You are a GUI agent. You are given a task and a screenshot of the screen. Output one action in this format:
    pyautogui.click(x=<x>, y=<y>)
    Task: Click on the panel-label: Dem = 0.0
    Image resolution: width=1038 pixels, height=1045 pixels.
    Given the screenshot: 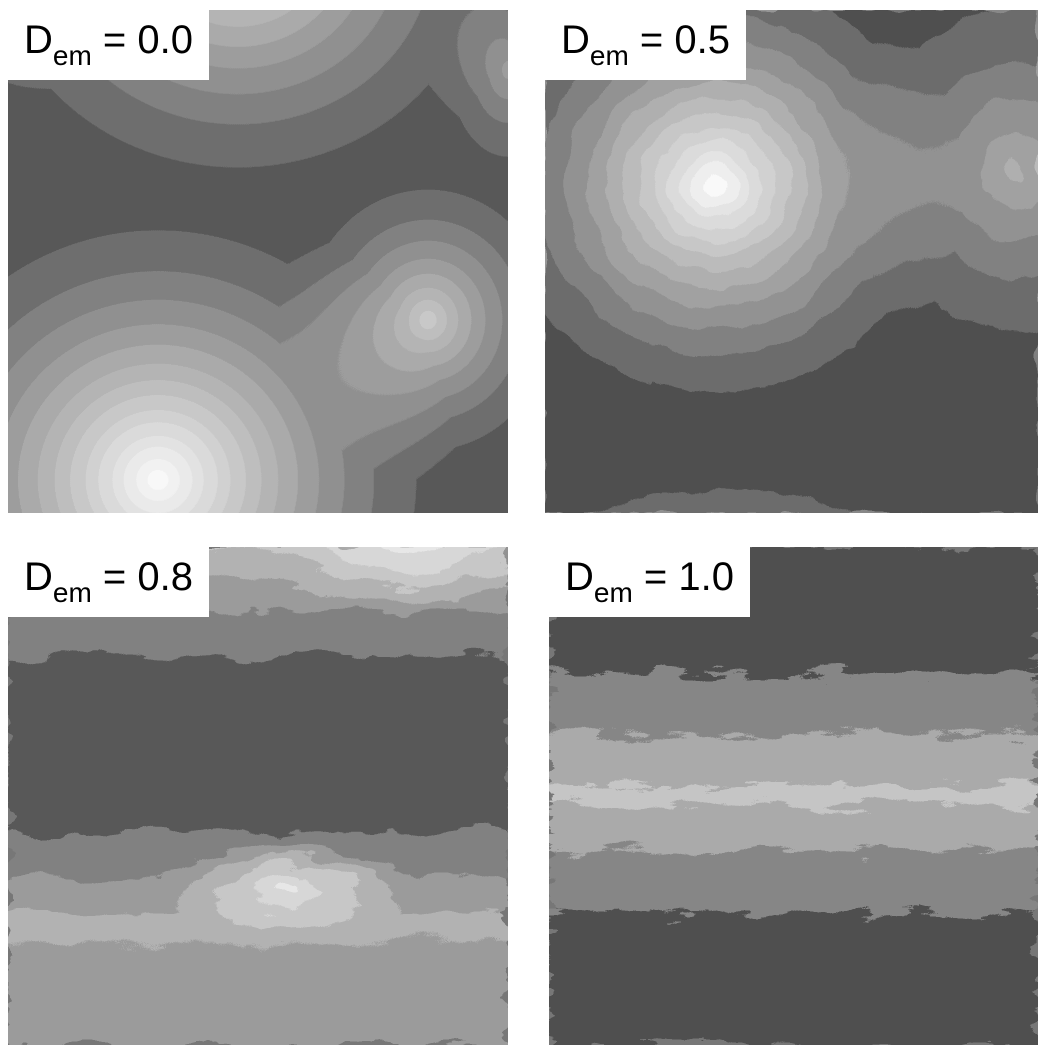 What is the action you would take?
    pyautogui.click(x=108, y=45)
    